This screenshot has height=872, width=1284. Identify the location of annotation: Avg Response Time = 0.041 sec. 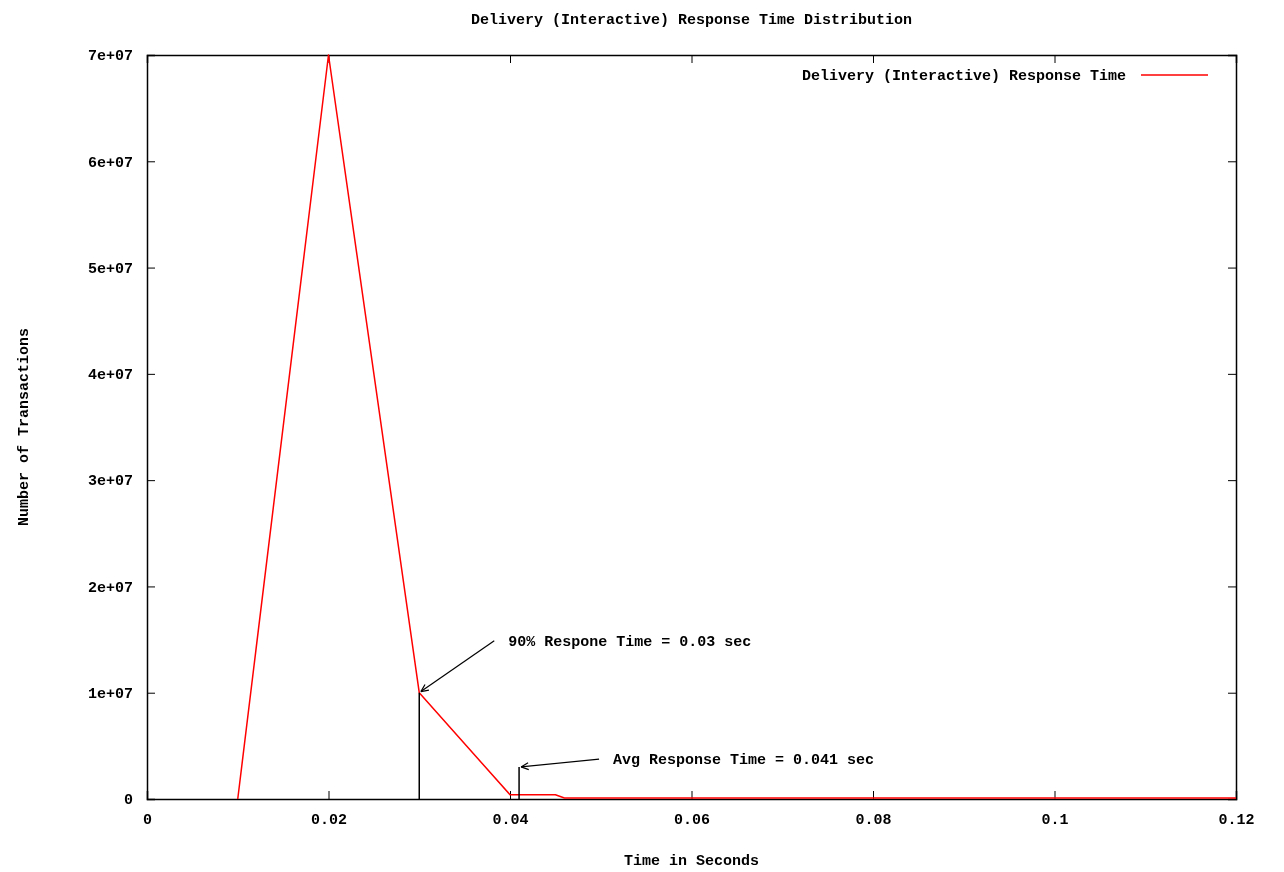
(744, 761).